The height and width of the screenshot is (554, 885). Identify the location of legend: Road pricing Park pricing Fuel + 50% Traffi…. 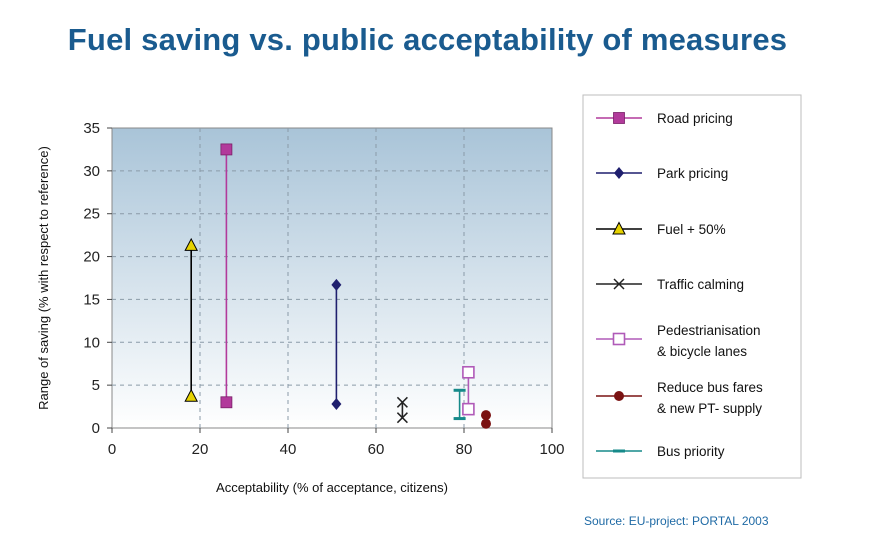
(679, 285).